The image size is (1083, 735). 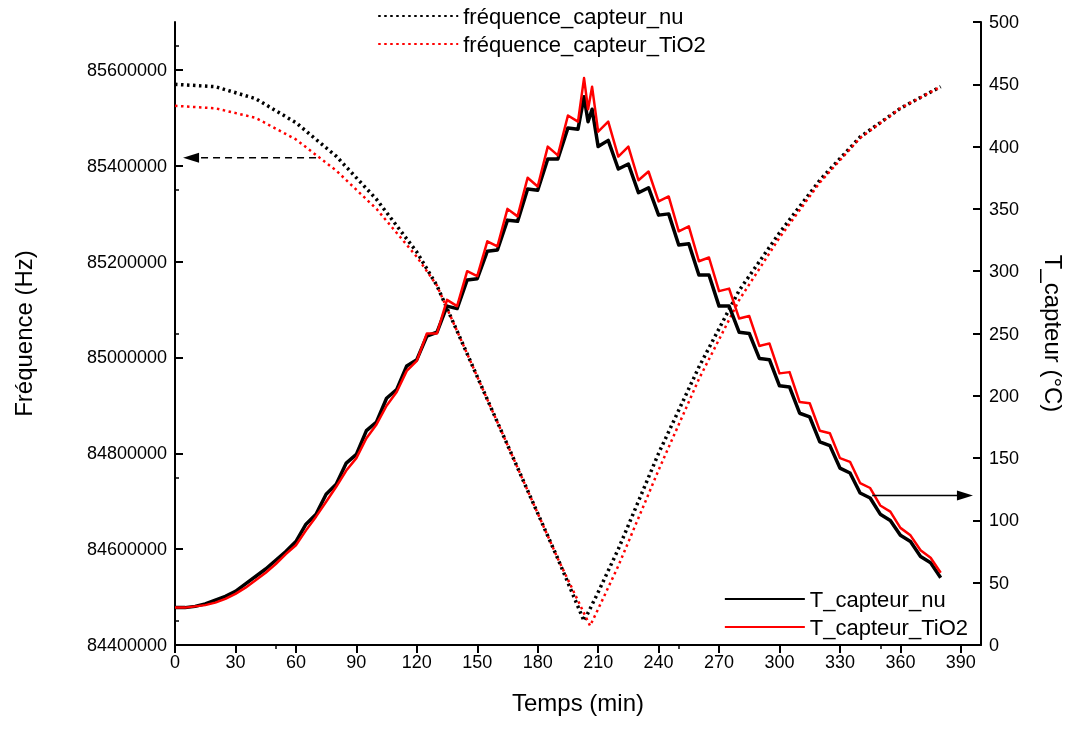 I want to click on y2-tick-label: 200, so click(x=1004, y=395).